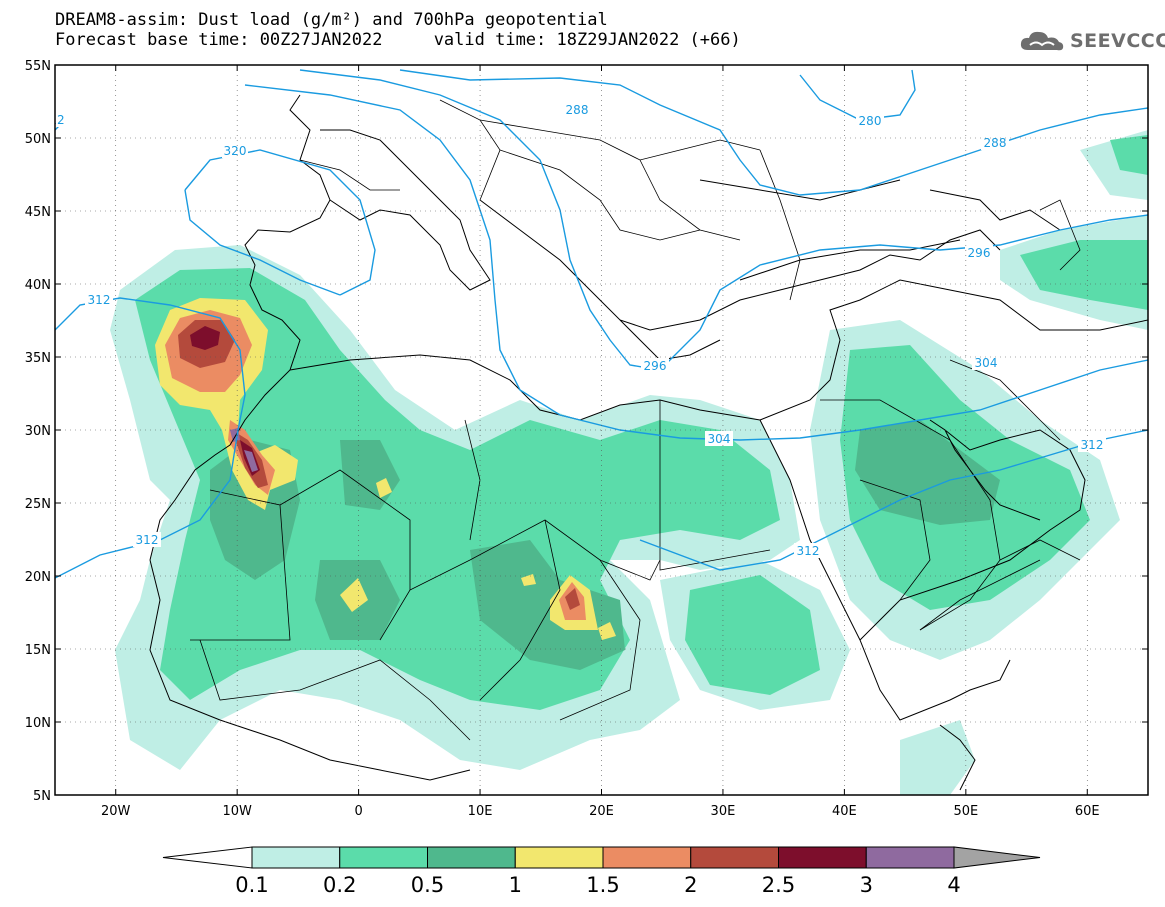 The image size is (1165, 907). I want to click on x-tick-label: 50E, so click(965, 811).